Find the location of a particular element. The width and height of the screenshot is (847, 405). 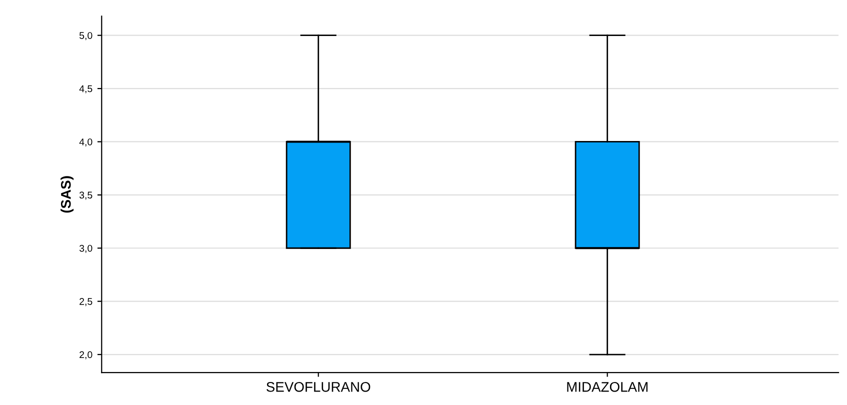

y-tick-label: 4,5 is located at coordinates (85, 89).